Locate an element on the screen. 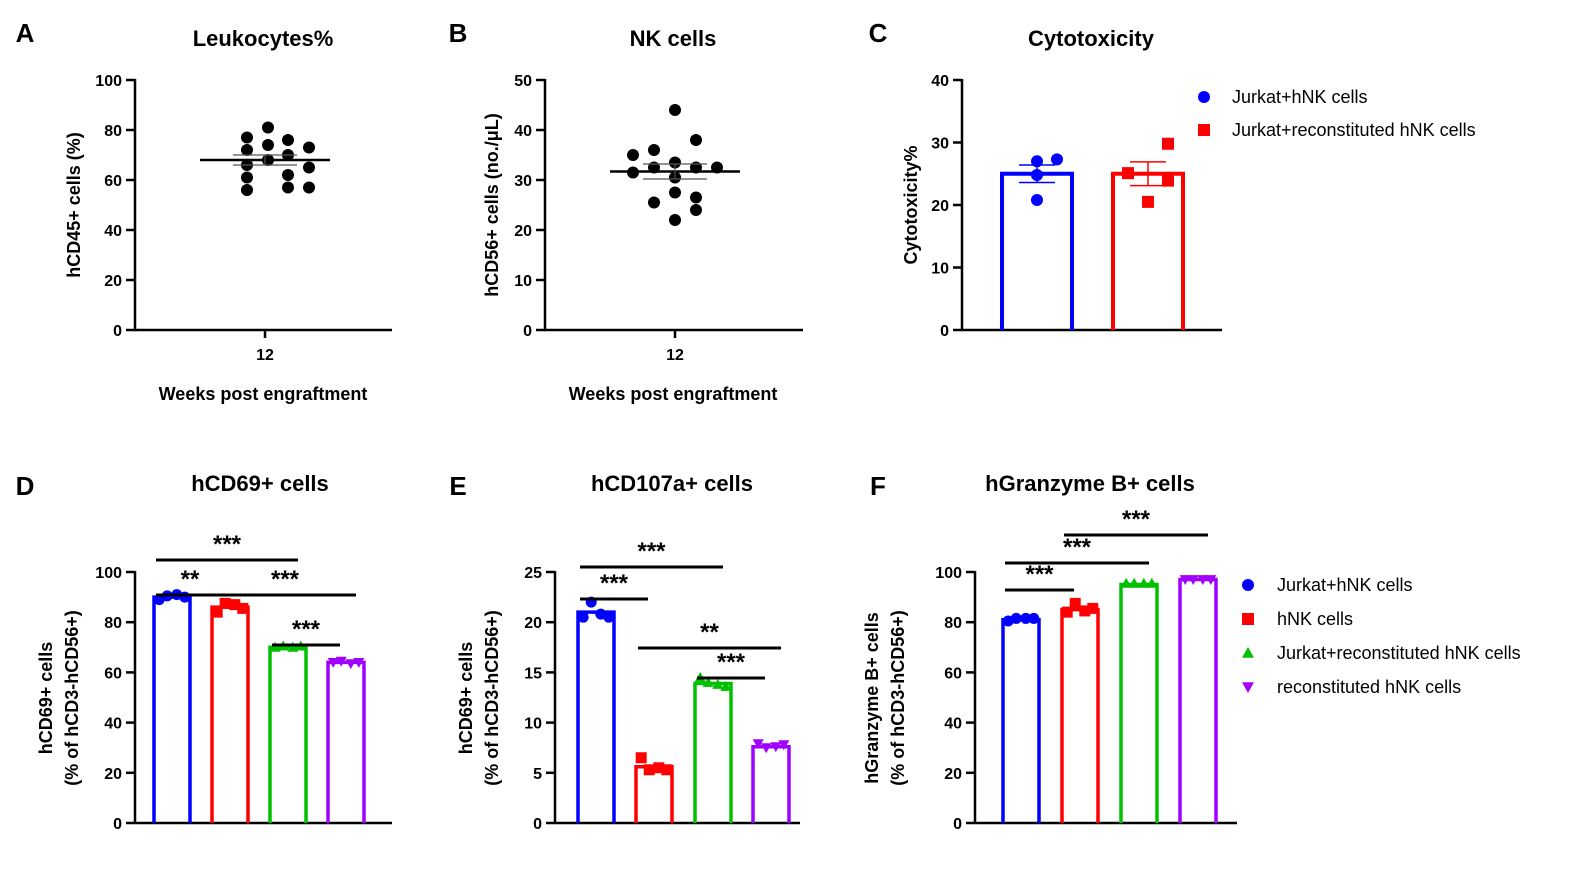 This screenshot has width=1596, height=870. chart-title: Leukocytes% is located at coordinates (263, 38).